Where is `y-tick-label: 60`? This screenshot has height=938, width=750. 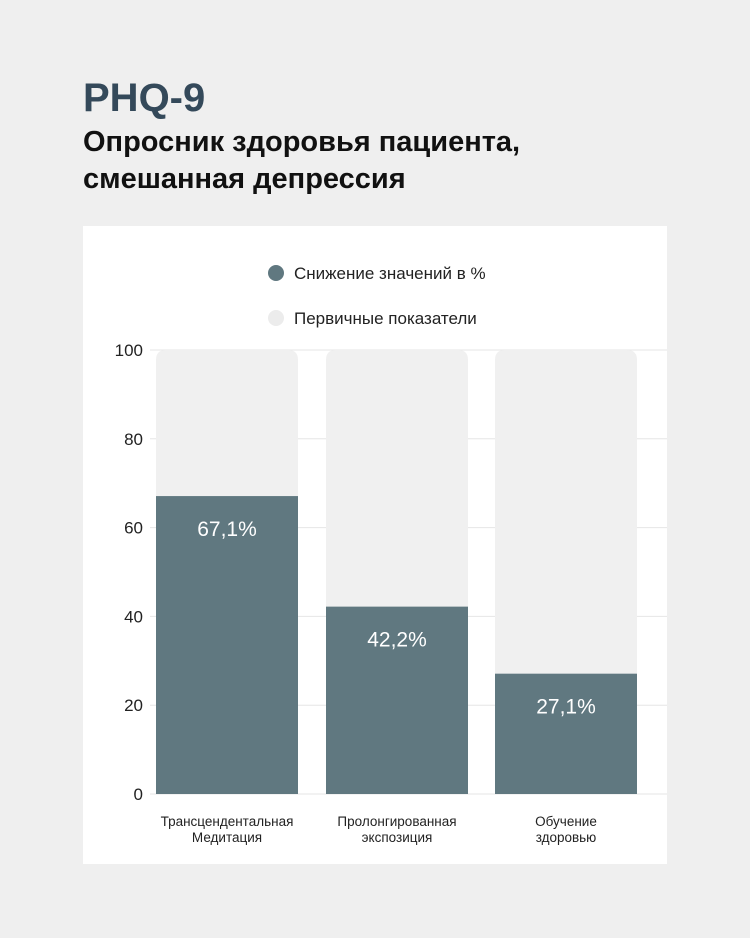
y-tick-label: 60 is located at coordinates (133, 528).